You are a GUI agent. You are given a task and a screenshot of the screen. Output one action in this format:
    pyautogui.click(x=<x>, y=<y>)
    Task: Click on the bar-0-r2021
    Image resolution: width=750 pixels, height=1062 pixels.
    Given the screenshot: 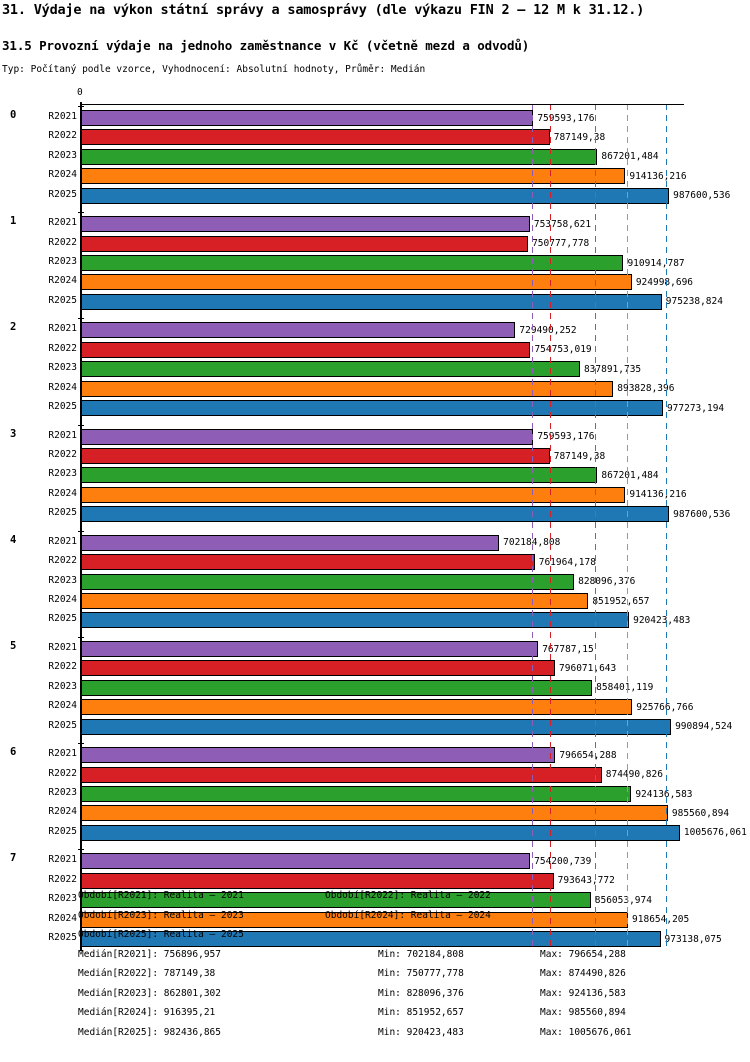 What is the action you would take?
    pyautogui.click(x=307, y=118)
    